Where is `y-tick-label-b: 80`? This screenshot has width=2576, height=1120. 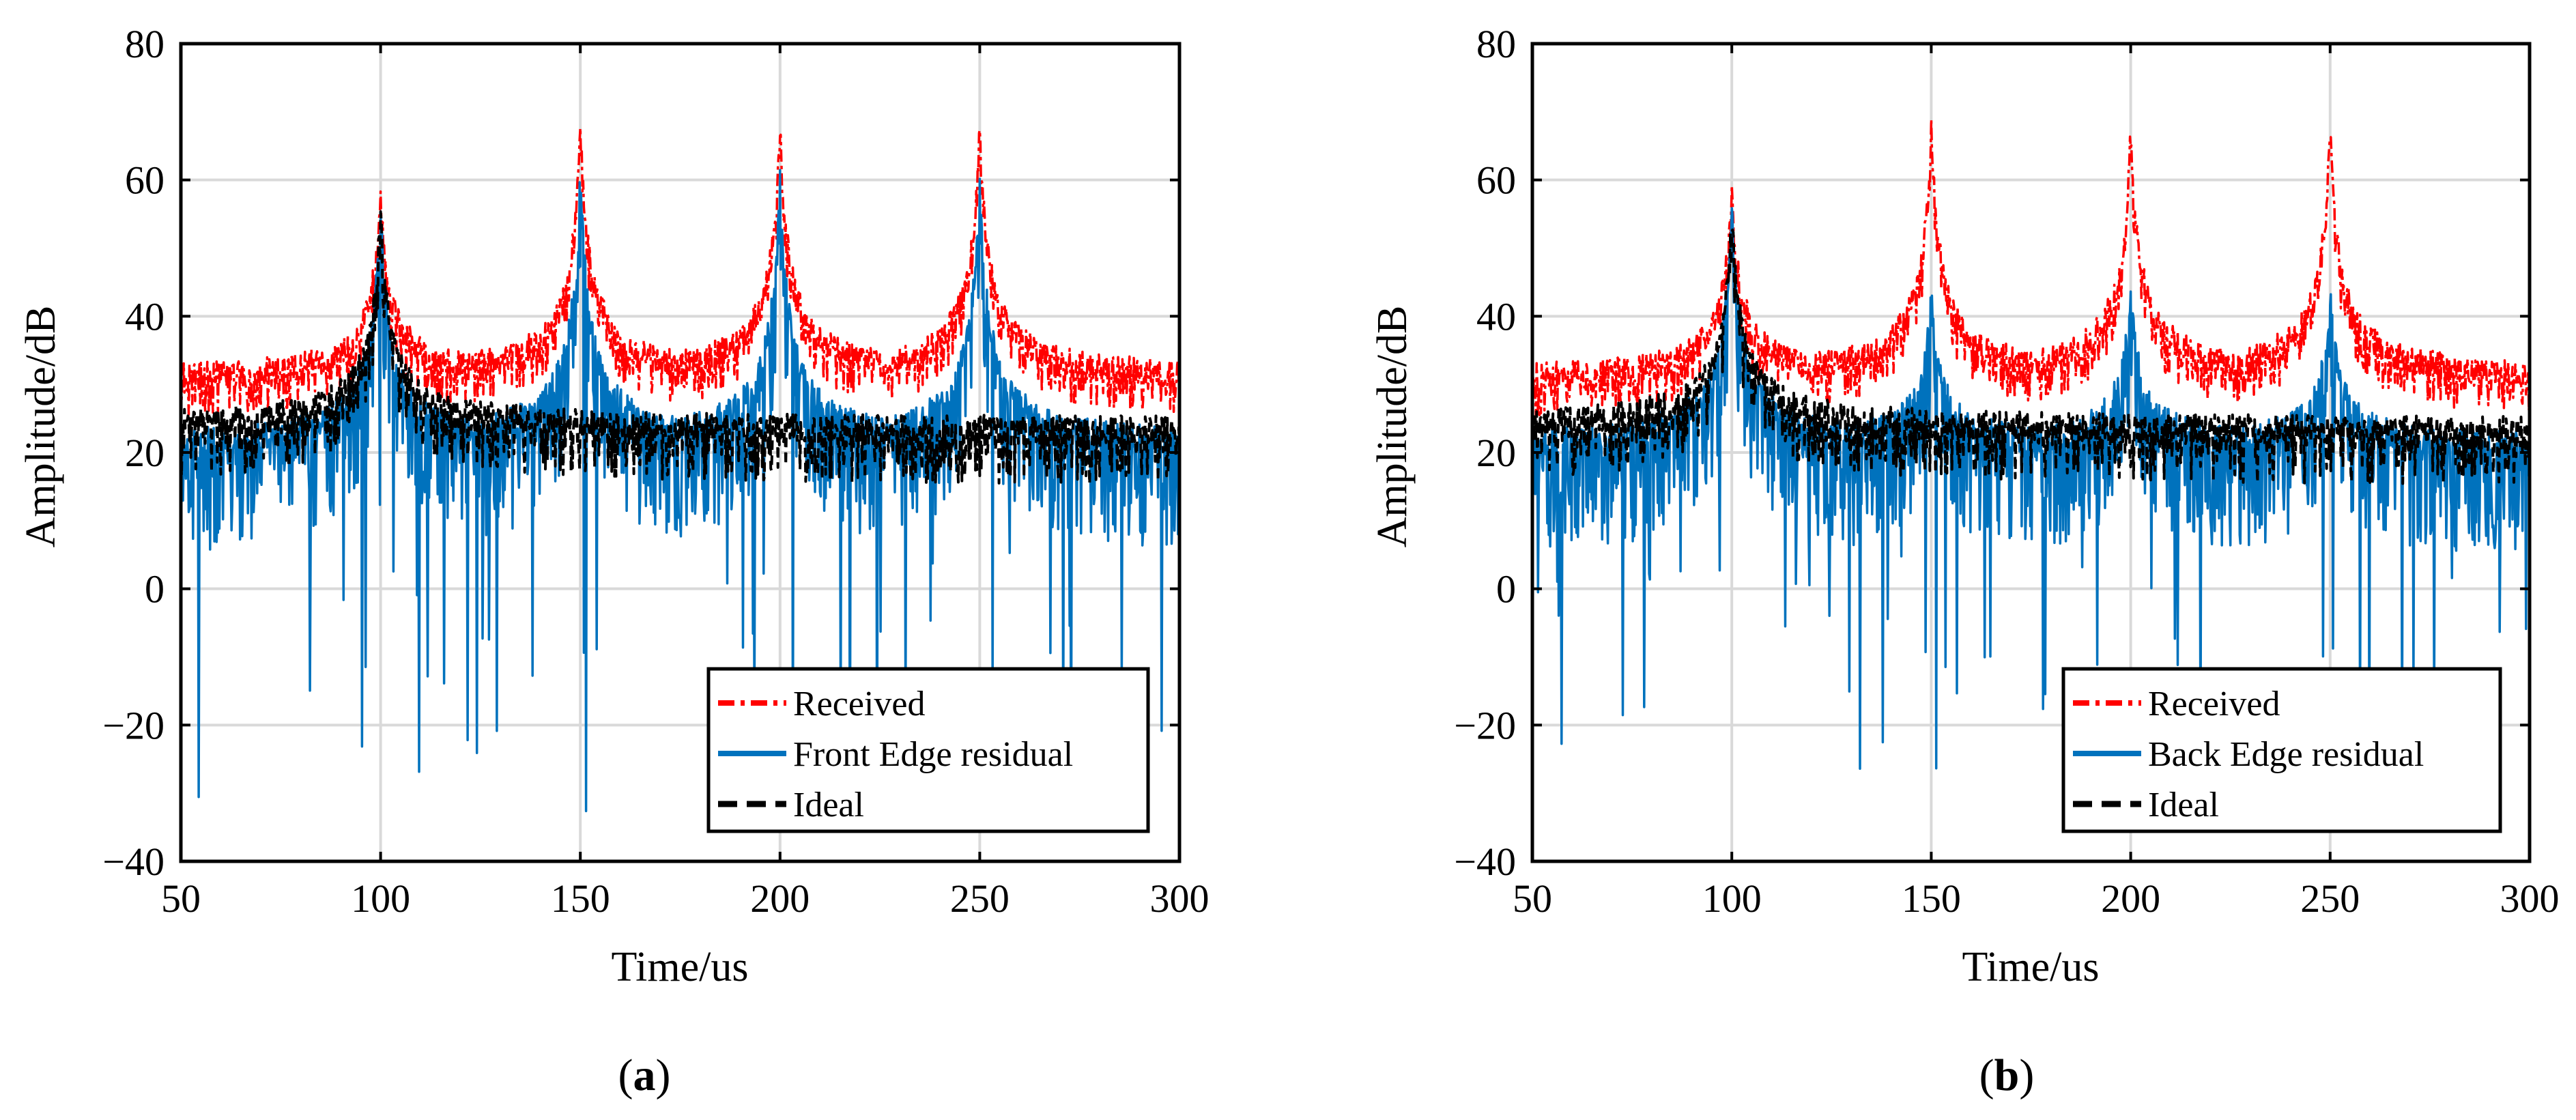 y-tick-label-b: 80 is located at coordinates (1496, 44).